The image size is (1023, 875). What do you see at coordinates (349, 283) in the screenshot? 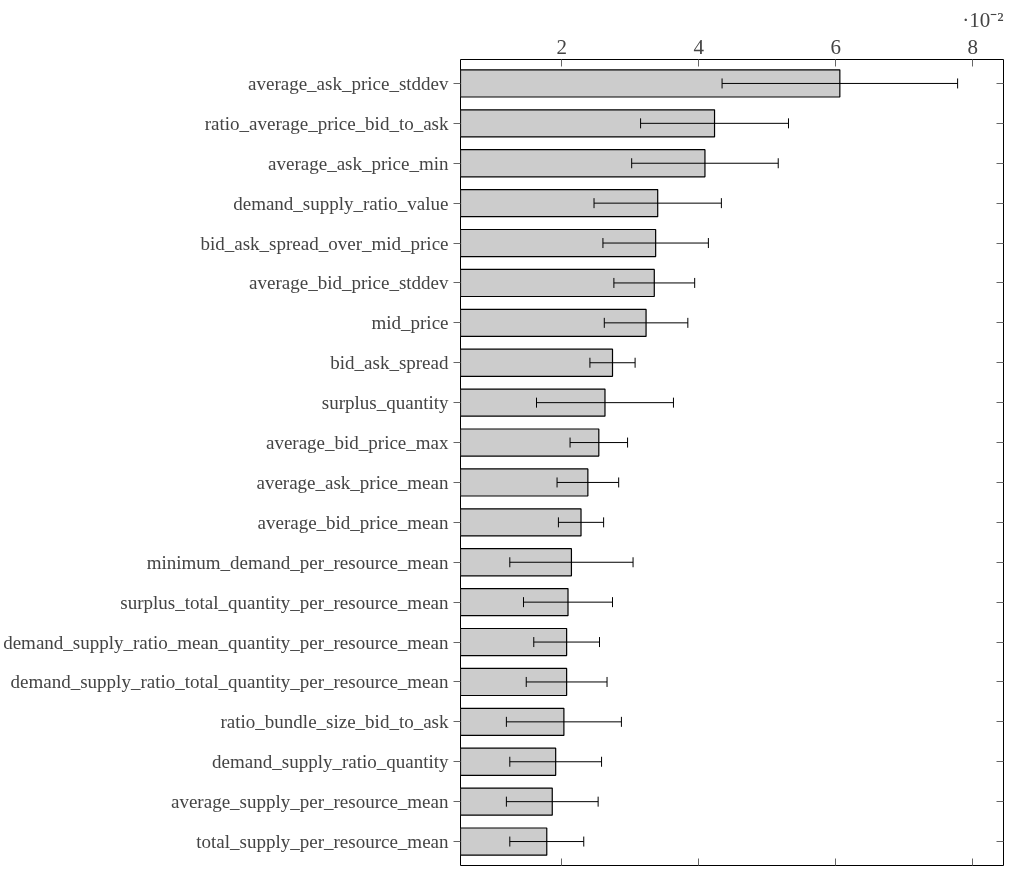
I see `y-tick-label: average_bid_price_stddev` at bounding box center [349, 283].